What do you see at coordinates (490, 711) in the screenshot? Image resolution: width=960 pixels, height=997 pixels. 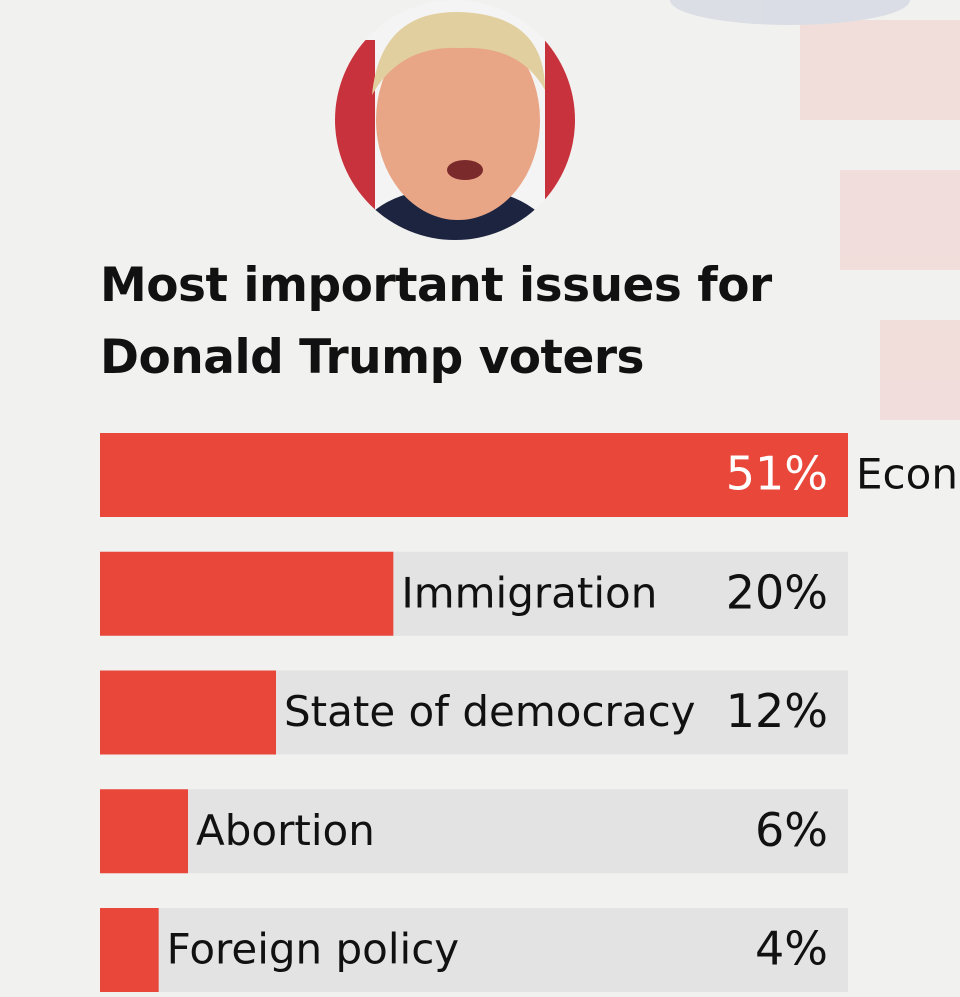 I see `category-label: State of democracy` at bounding box center [490, 711].